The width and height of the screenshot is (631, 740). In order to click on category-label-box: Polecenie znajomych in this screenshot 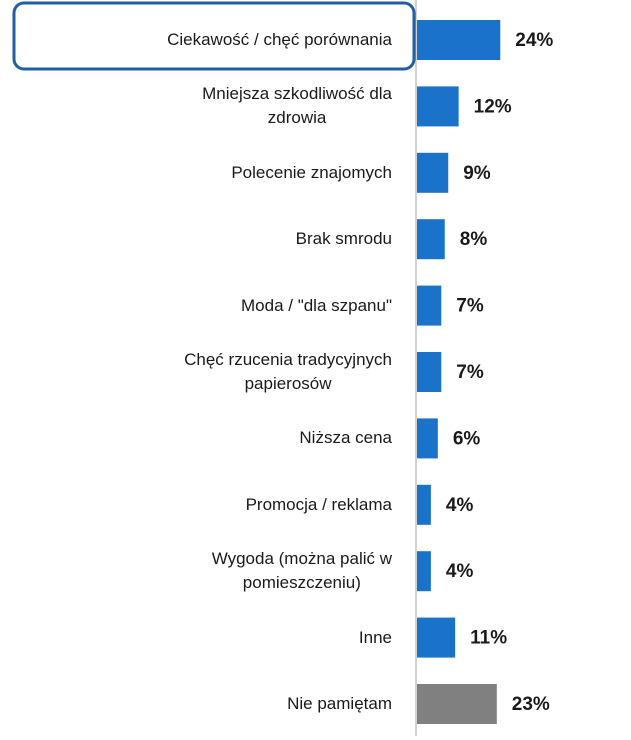, I will do `click(311, 173)`.